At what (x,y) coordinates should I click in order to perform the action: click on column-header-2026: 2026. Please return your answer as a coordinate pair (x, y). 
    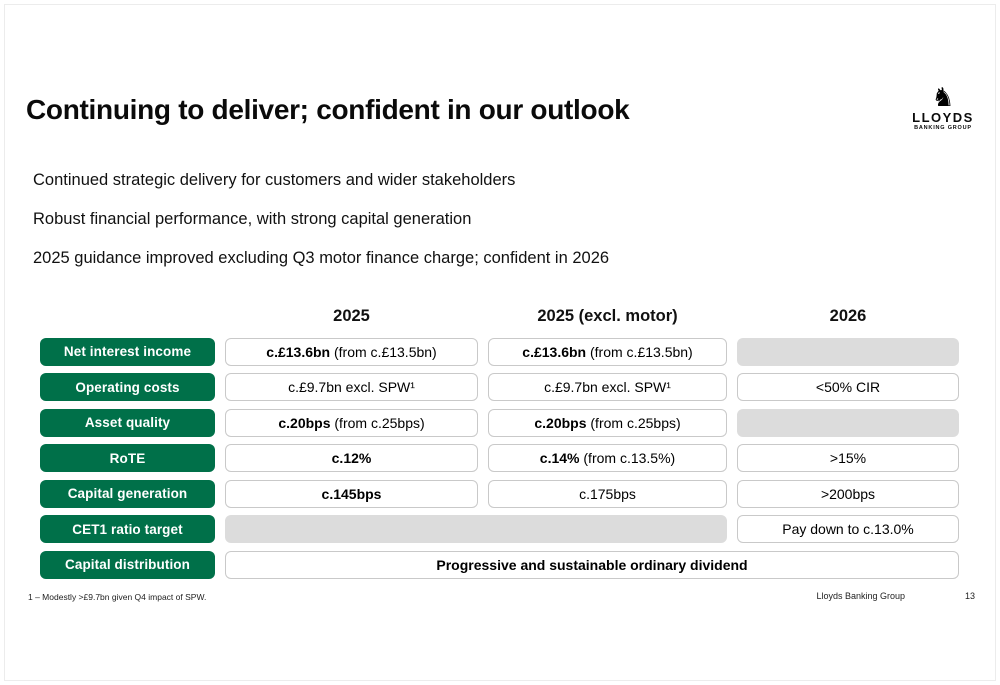
    Looking at the image, I should click on (848, 315).